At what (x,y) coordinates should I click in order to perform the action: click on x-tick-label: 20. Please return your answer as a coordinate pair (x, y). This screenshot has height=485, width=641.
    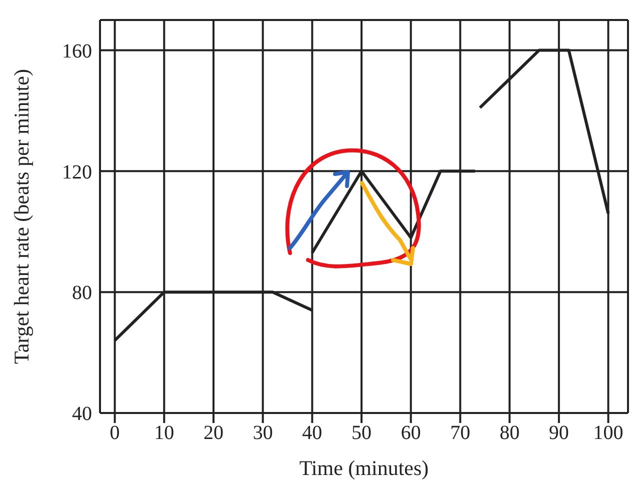
    Looking at the image, I should click on (213, 433).